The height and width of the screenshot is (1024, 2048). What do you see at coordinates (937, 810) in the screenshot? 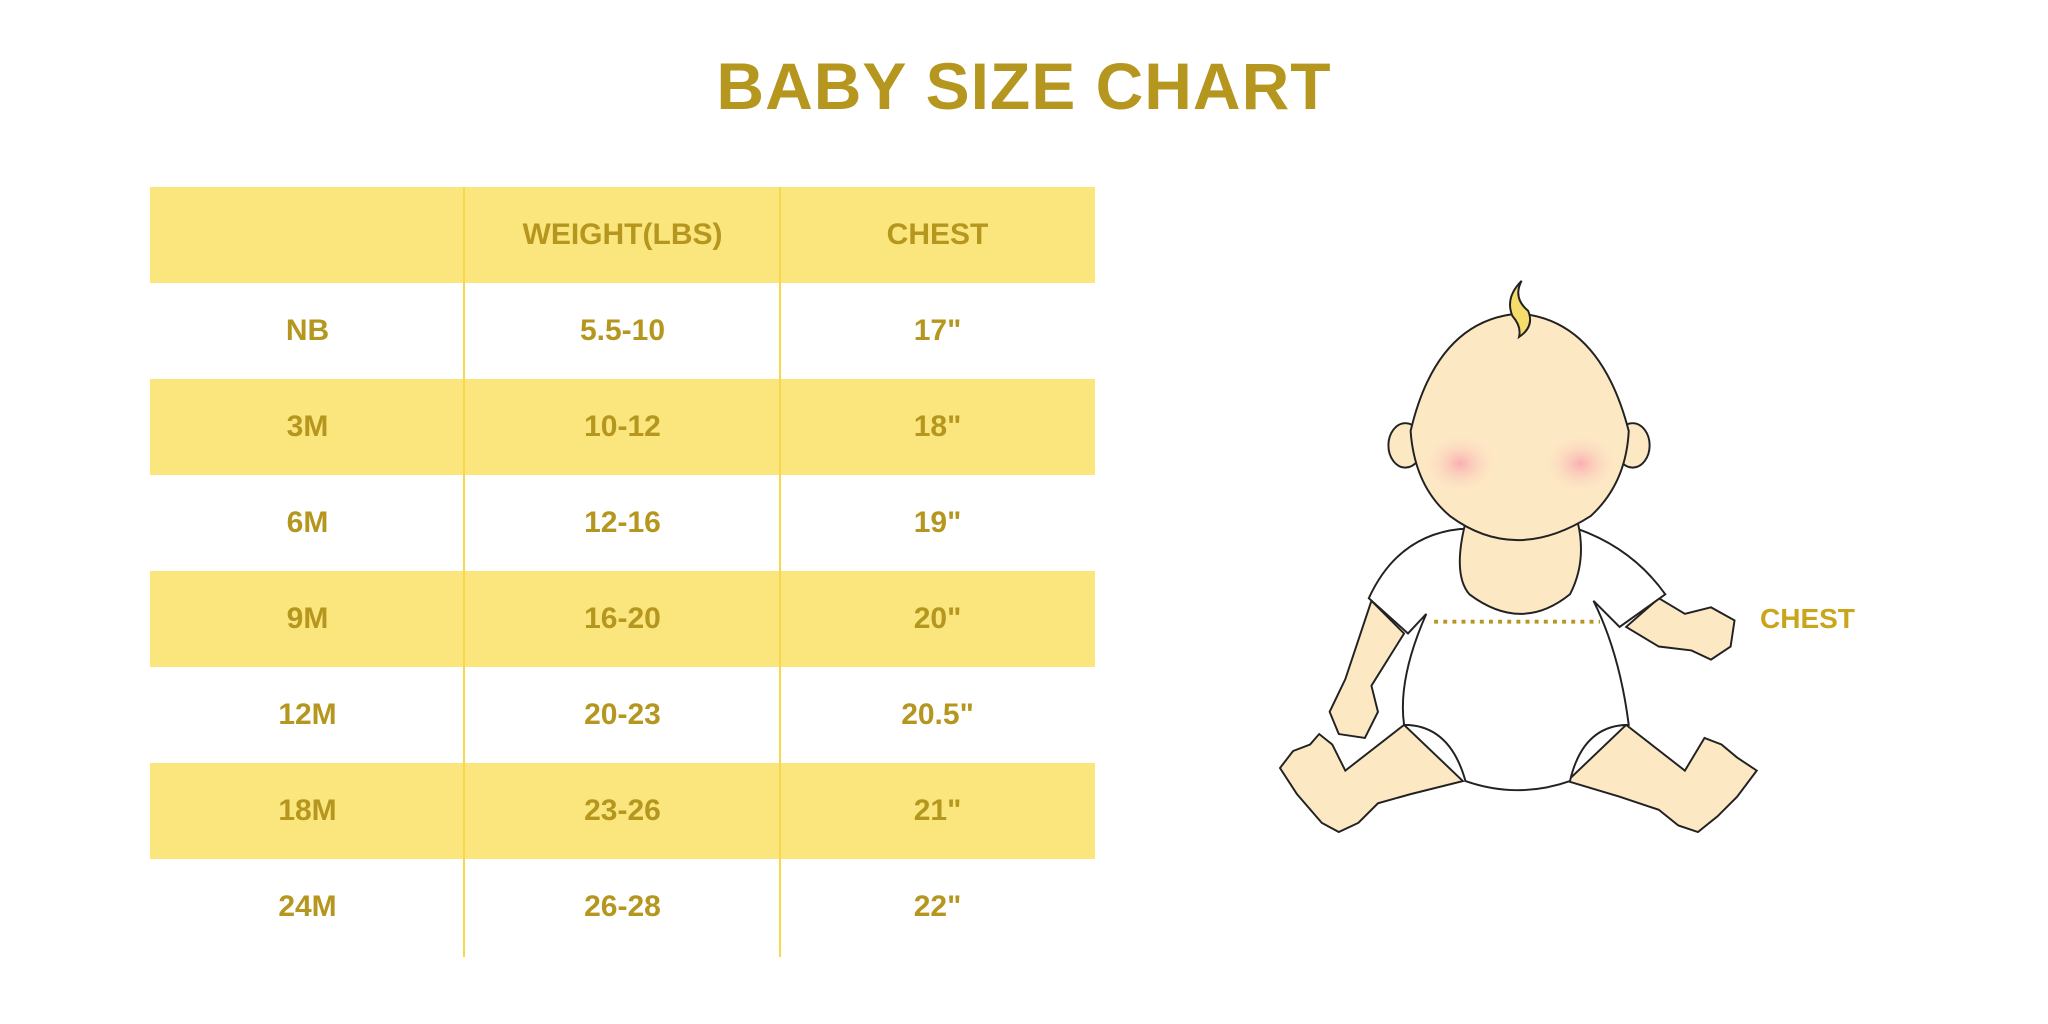
I see `cell-chest: 21"` at bounding box center [937, 810].